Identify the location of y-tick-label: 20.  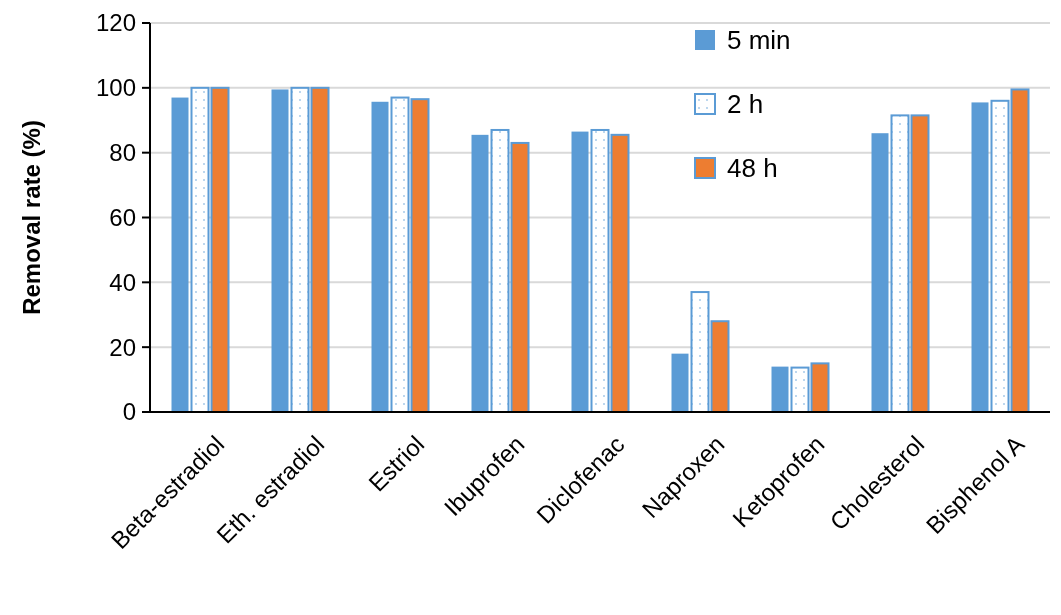
(122, 347).